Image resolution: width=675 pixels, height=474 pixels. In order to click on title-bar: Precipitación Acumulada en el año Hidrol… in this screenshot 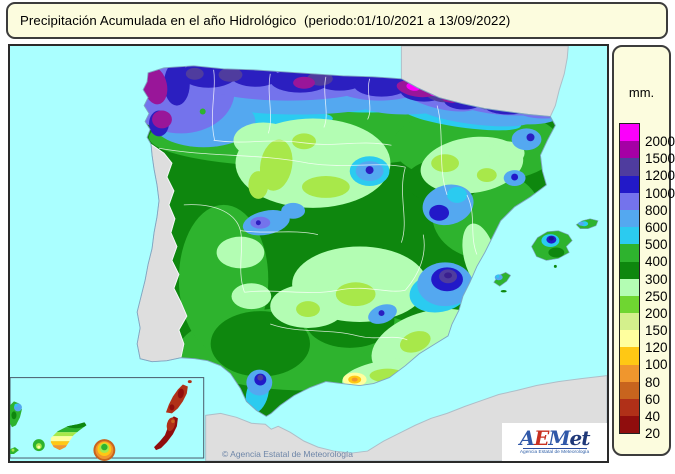, I will do `click(337, 20)`.